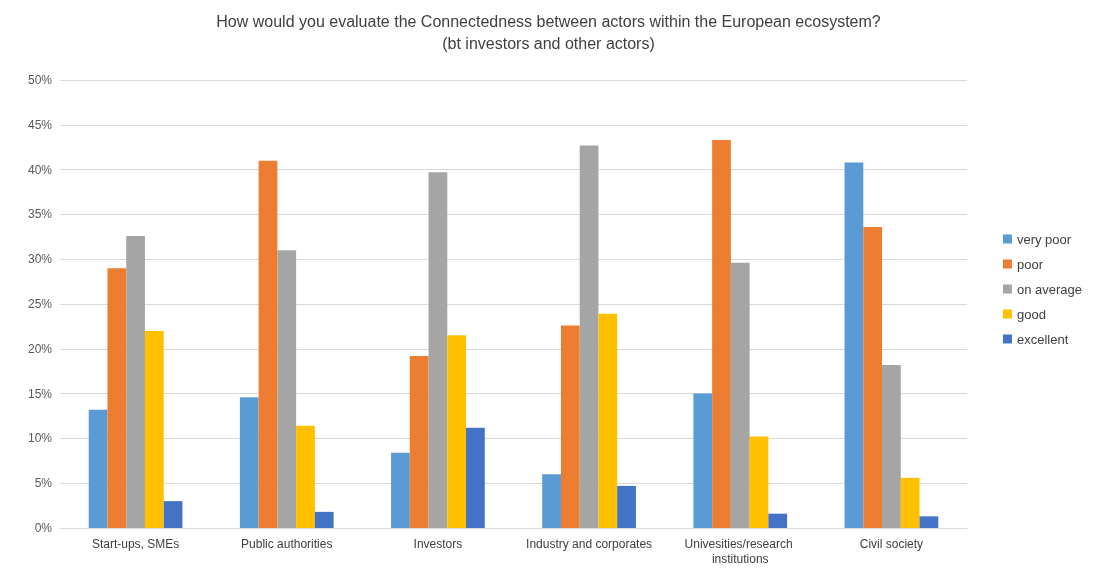 This screenshot has height=578, width=1097. What do you see at coordinates (40, 80) in the screenshot?
I see `y-tick-label: 50%` at bounding box center [40, 80].